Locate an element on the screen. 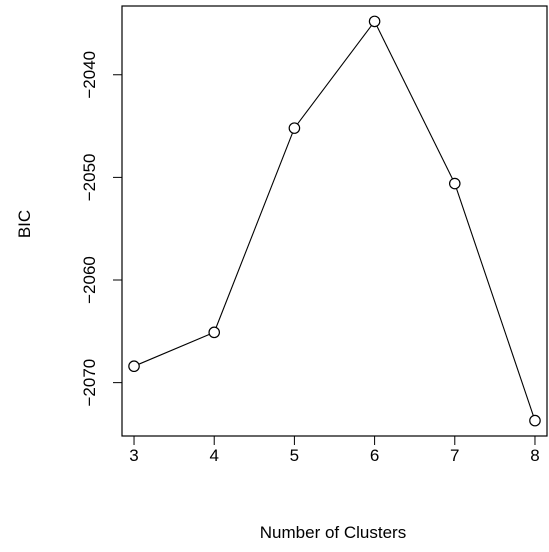  x-axis: 3 4 5 6 7 8 is located at coordinates (334, 450).